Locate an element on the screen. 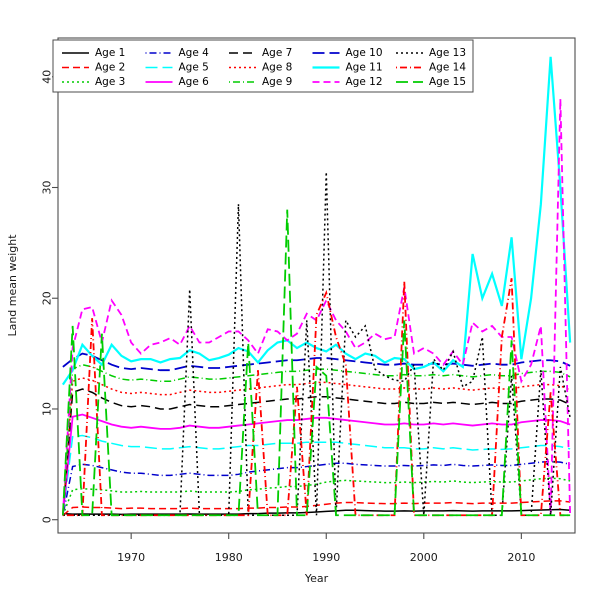 The height and width of the screenshot is (600, 600). x-tick-label: 2000 is located at coordinates (424, 557).